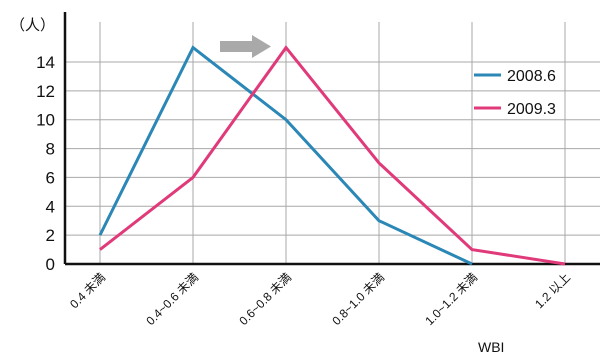 The image size is (613, 358). I want to click on y-tick-label: 12, so click(45, 91).